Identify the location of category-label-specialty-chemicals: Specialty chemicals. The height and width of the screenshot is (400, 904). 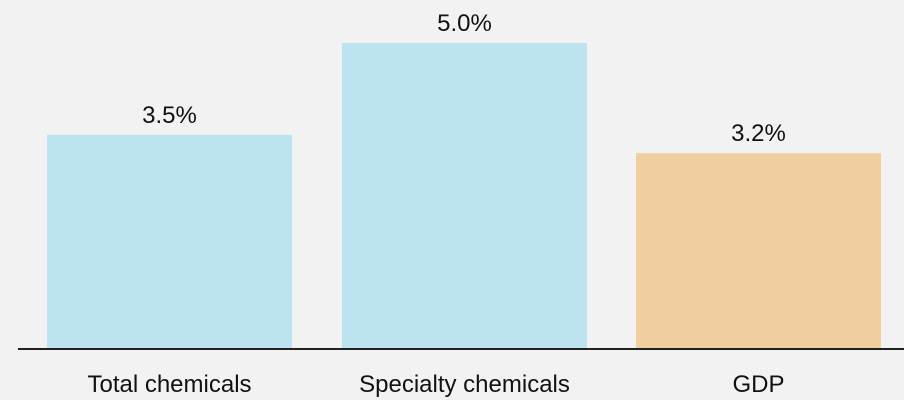
(464, 384).